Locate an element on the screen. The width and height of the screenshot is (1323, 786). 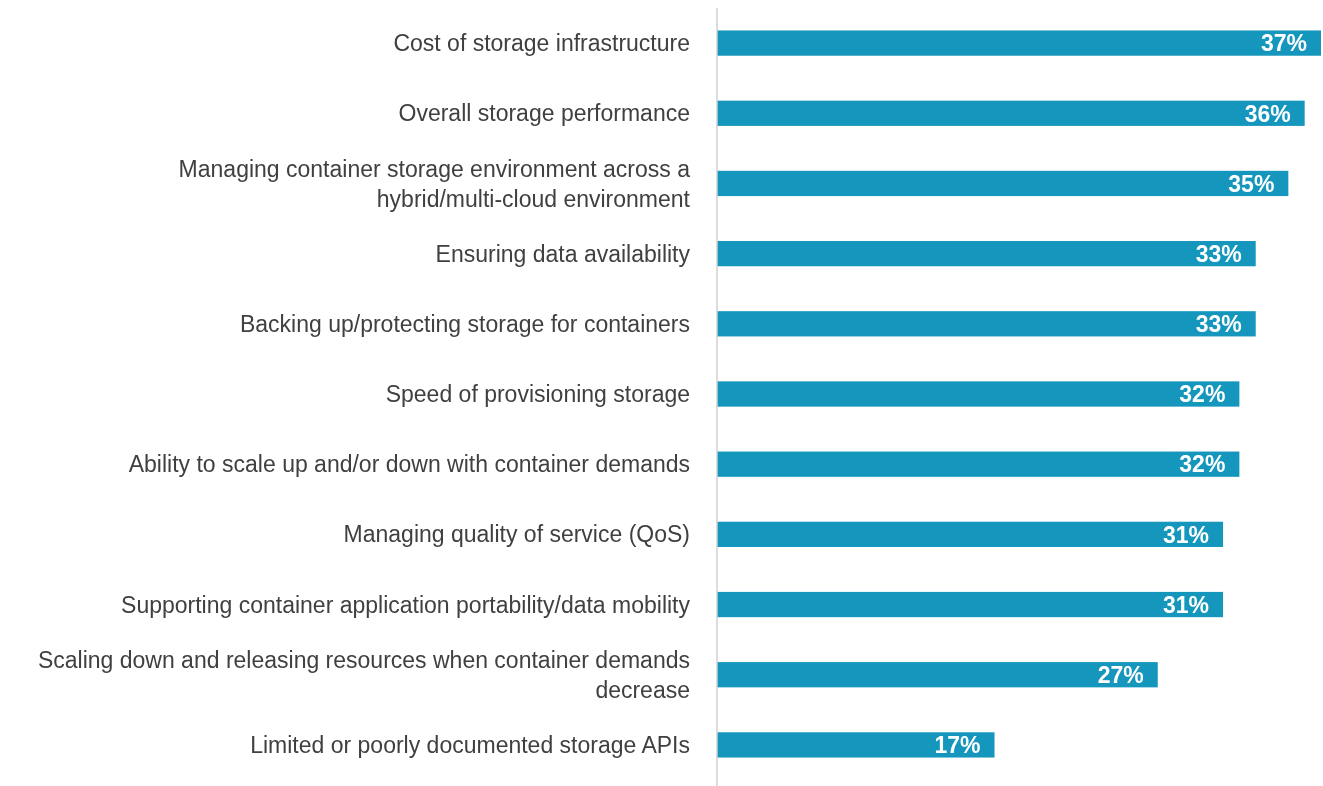
y-tick-label: Ability to scale up and/or down with container demands is located at coordinates (409, 464).